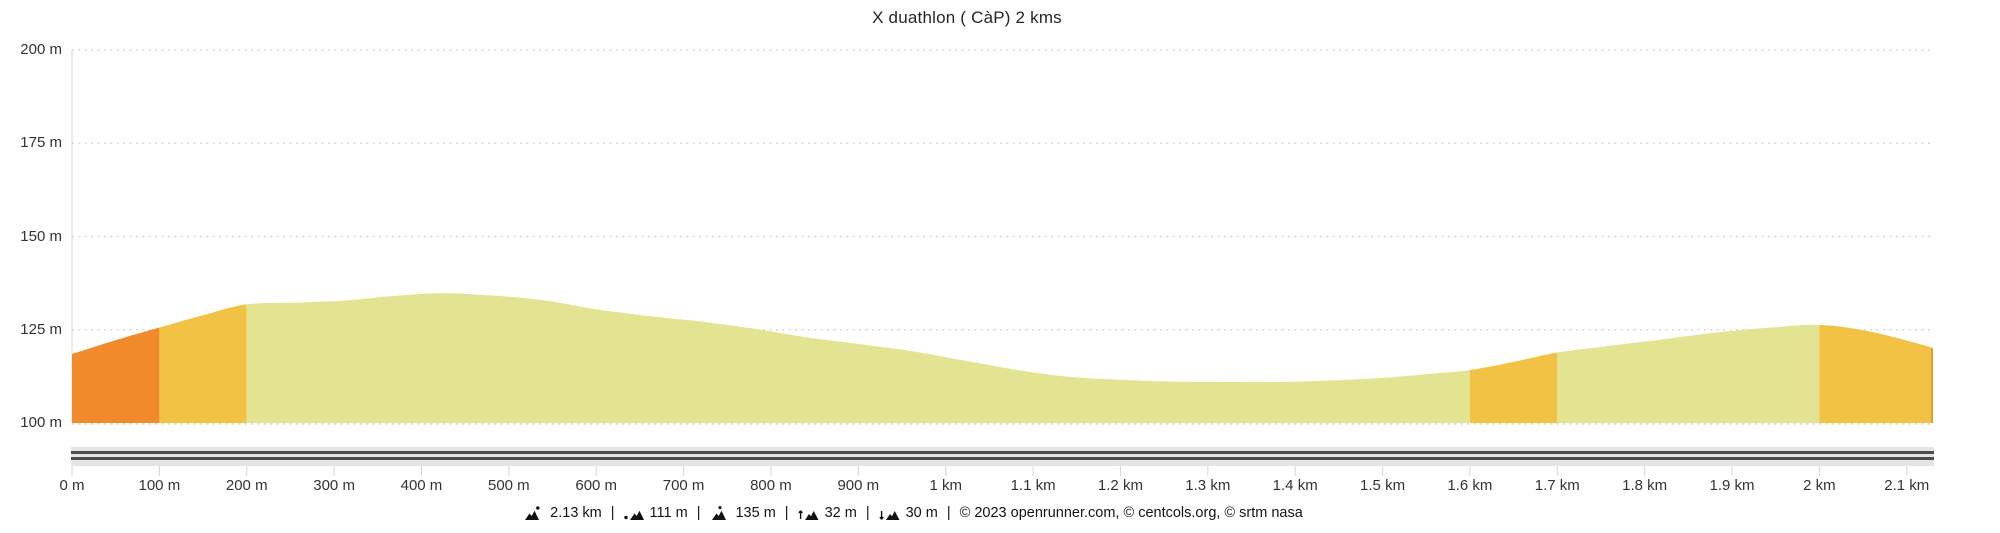 The image size is (2000, 533). What do you see at coordinates (1732, 485) in the screenshot?
I see `x-axis-label: 1.9 km` at bounding box center [1732, 485].